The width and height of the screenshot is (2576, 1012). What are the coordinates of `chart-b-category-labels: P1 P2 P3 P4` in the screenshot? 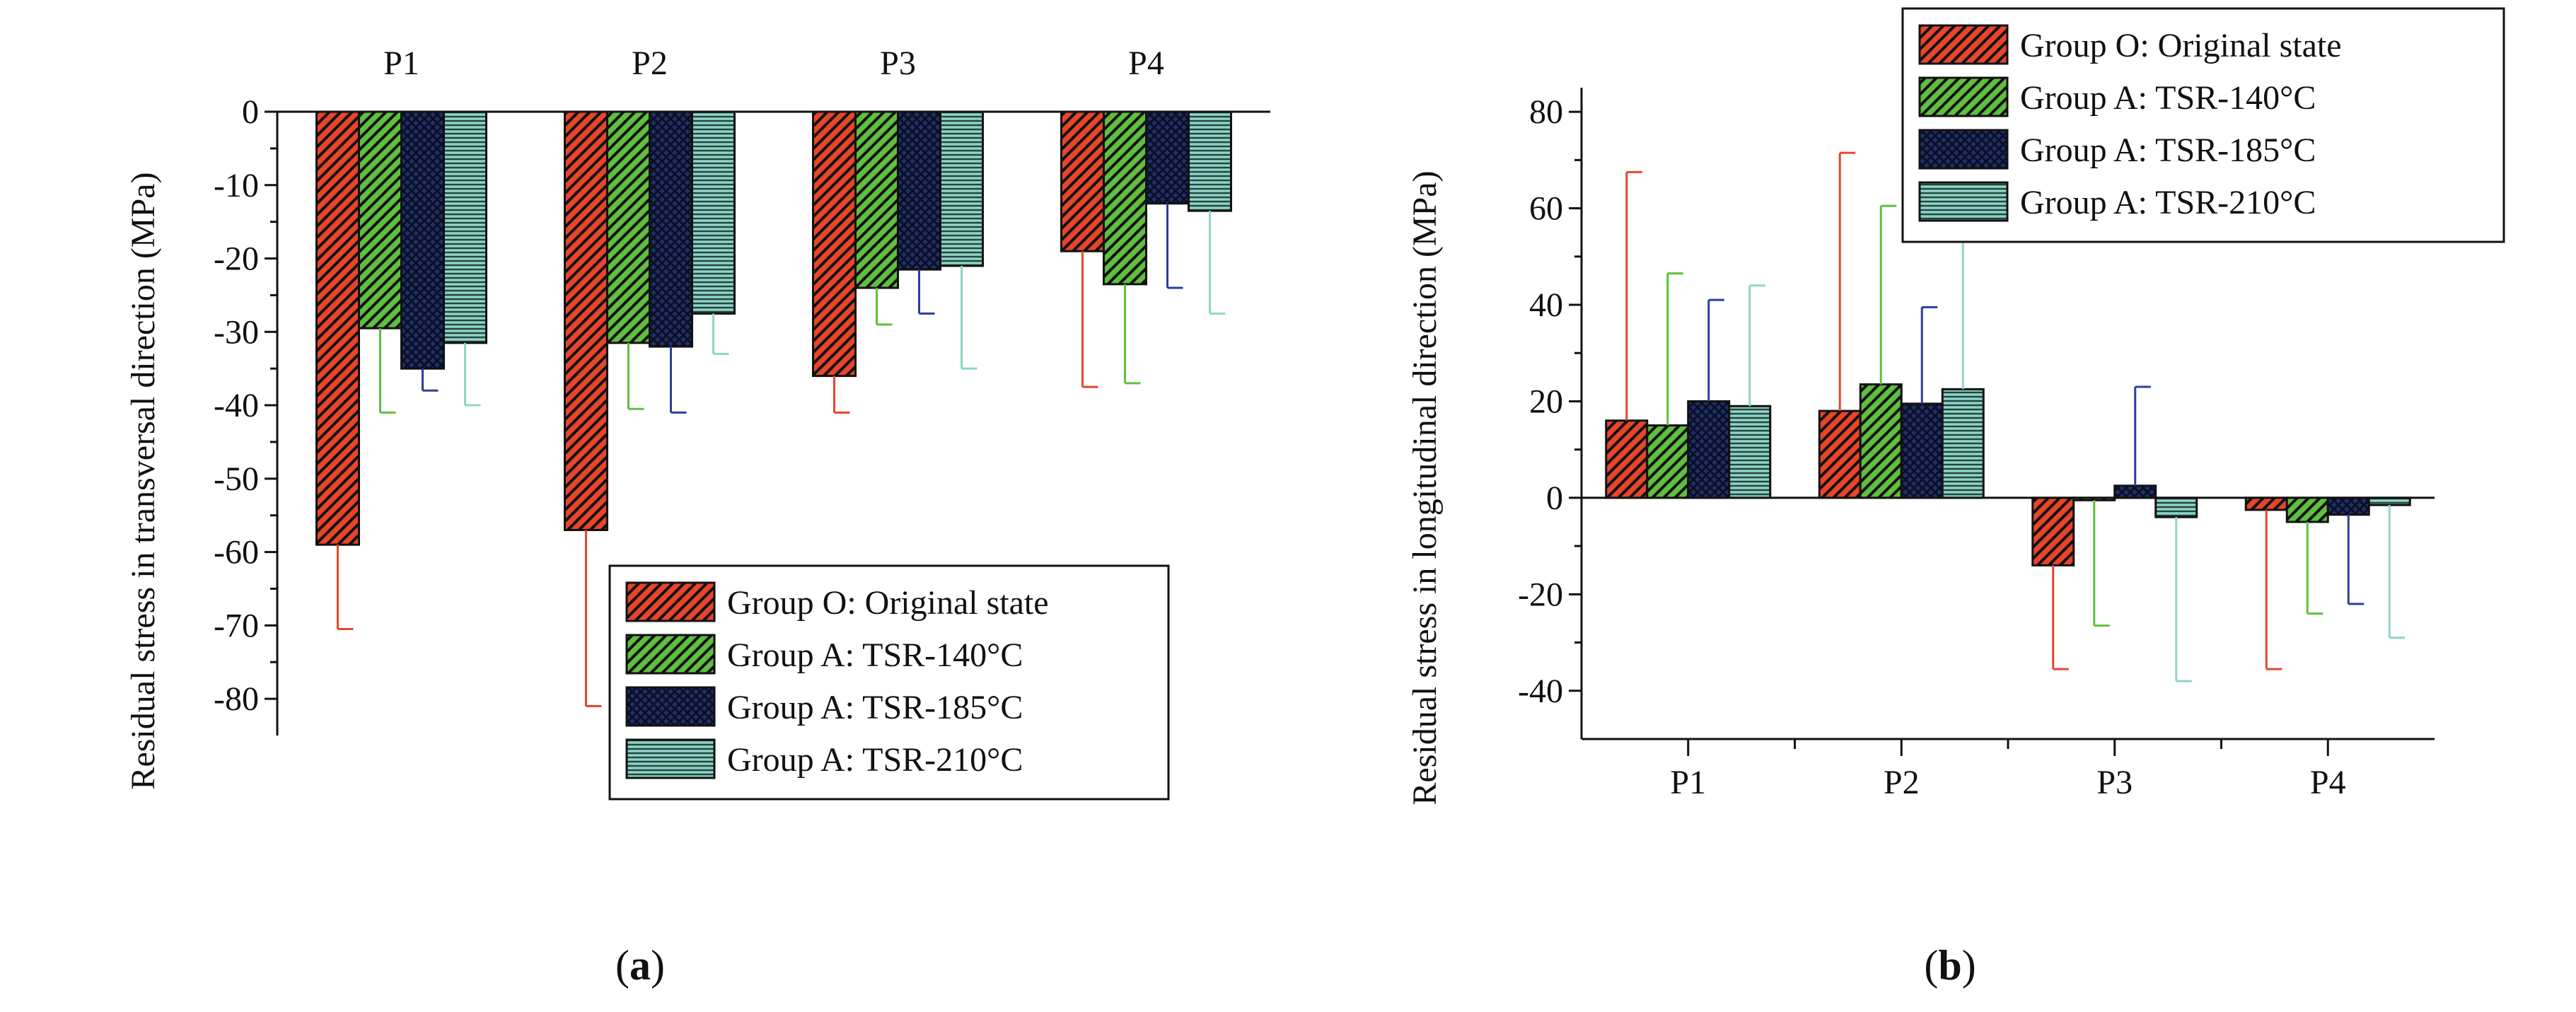 It's located at (2008, 770).